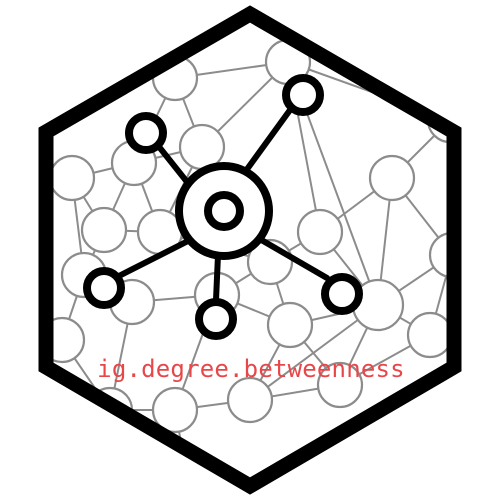 This screenshot has width=500, height=500. What do you see at coordinates (251, 369) in the screenshot?
I see `logo-label: ig.degree.betweenness` at bounding box center [251, 369].